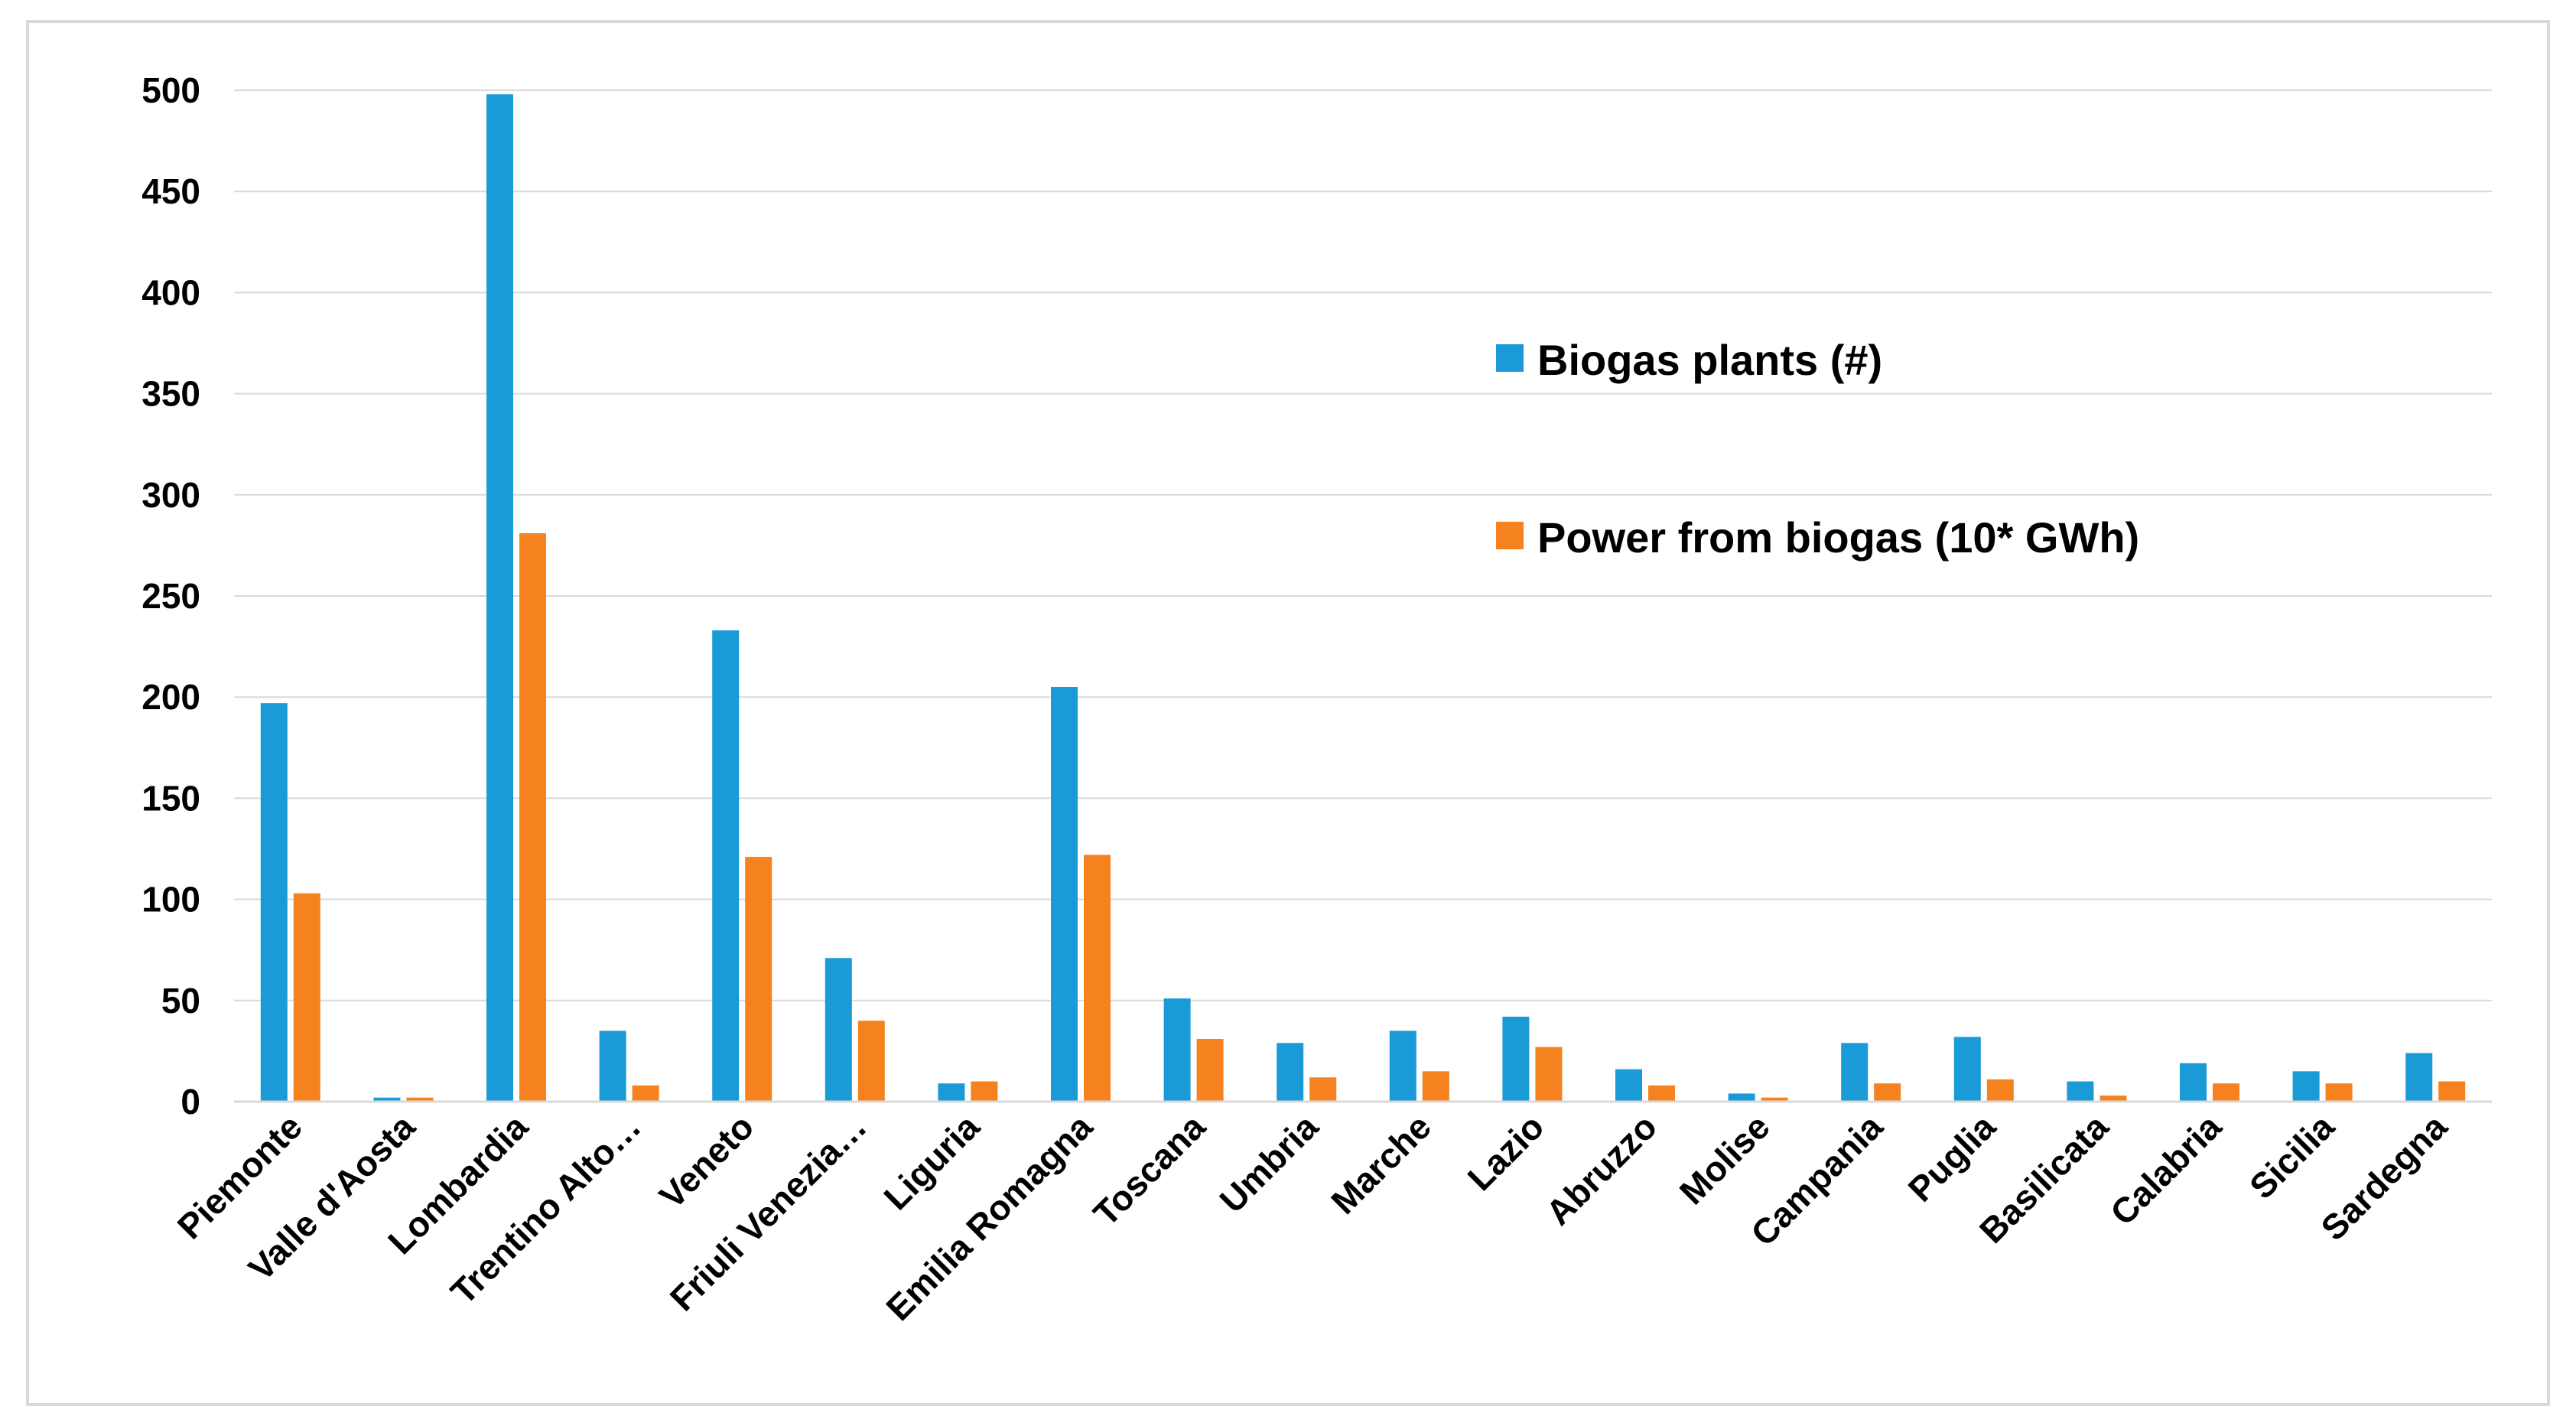  I want to click on y-tick-label: 500, so click(170, 90).